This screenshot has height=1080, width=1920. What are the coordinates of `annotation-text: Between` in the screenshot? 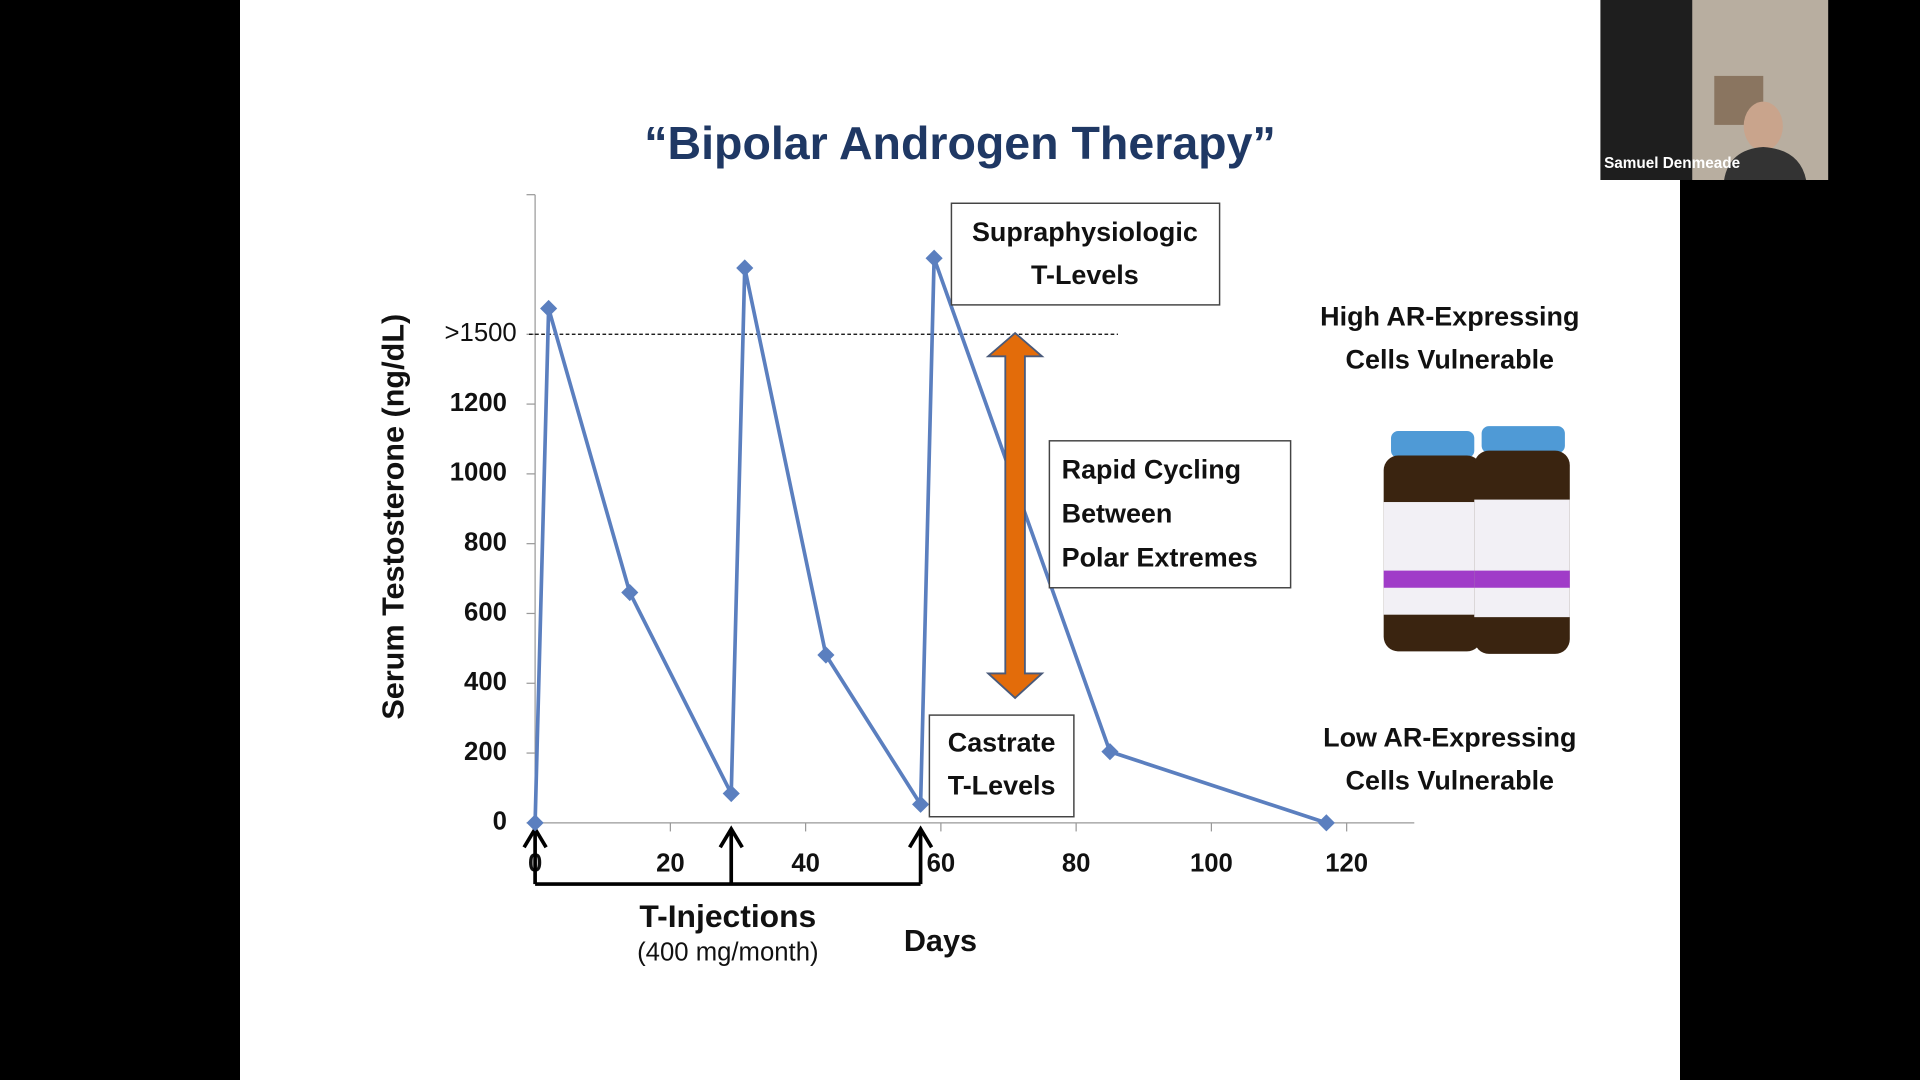 It's located at (1117, 514).